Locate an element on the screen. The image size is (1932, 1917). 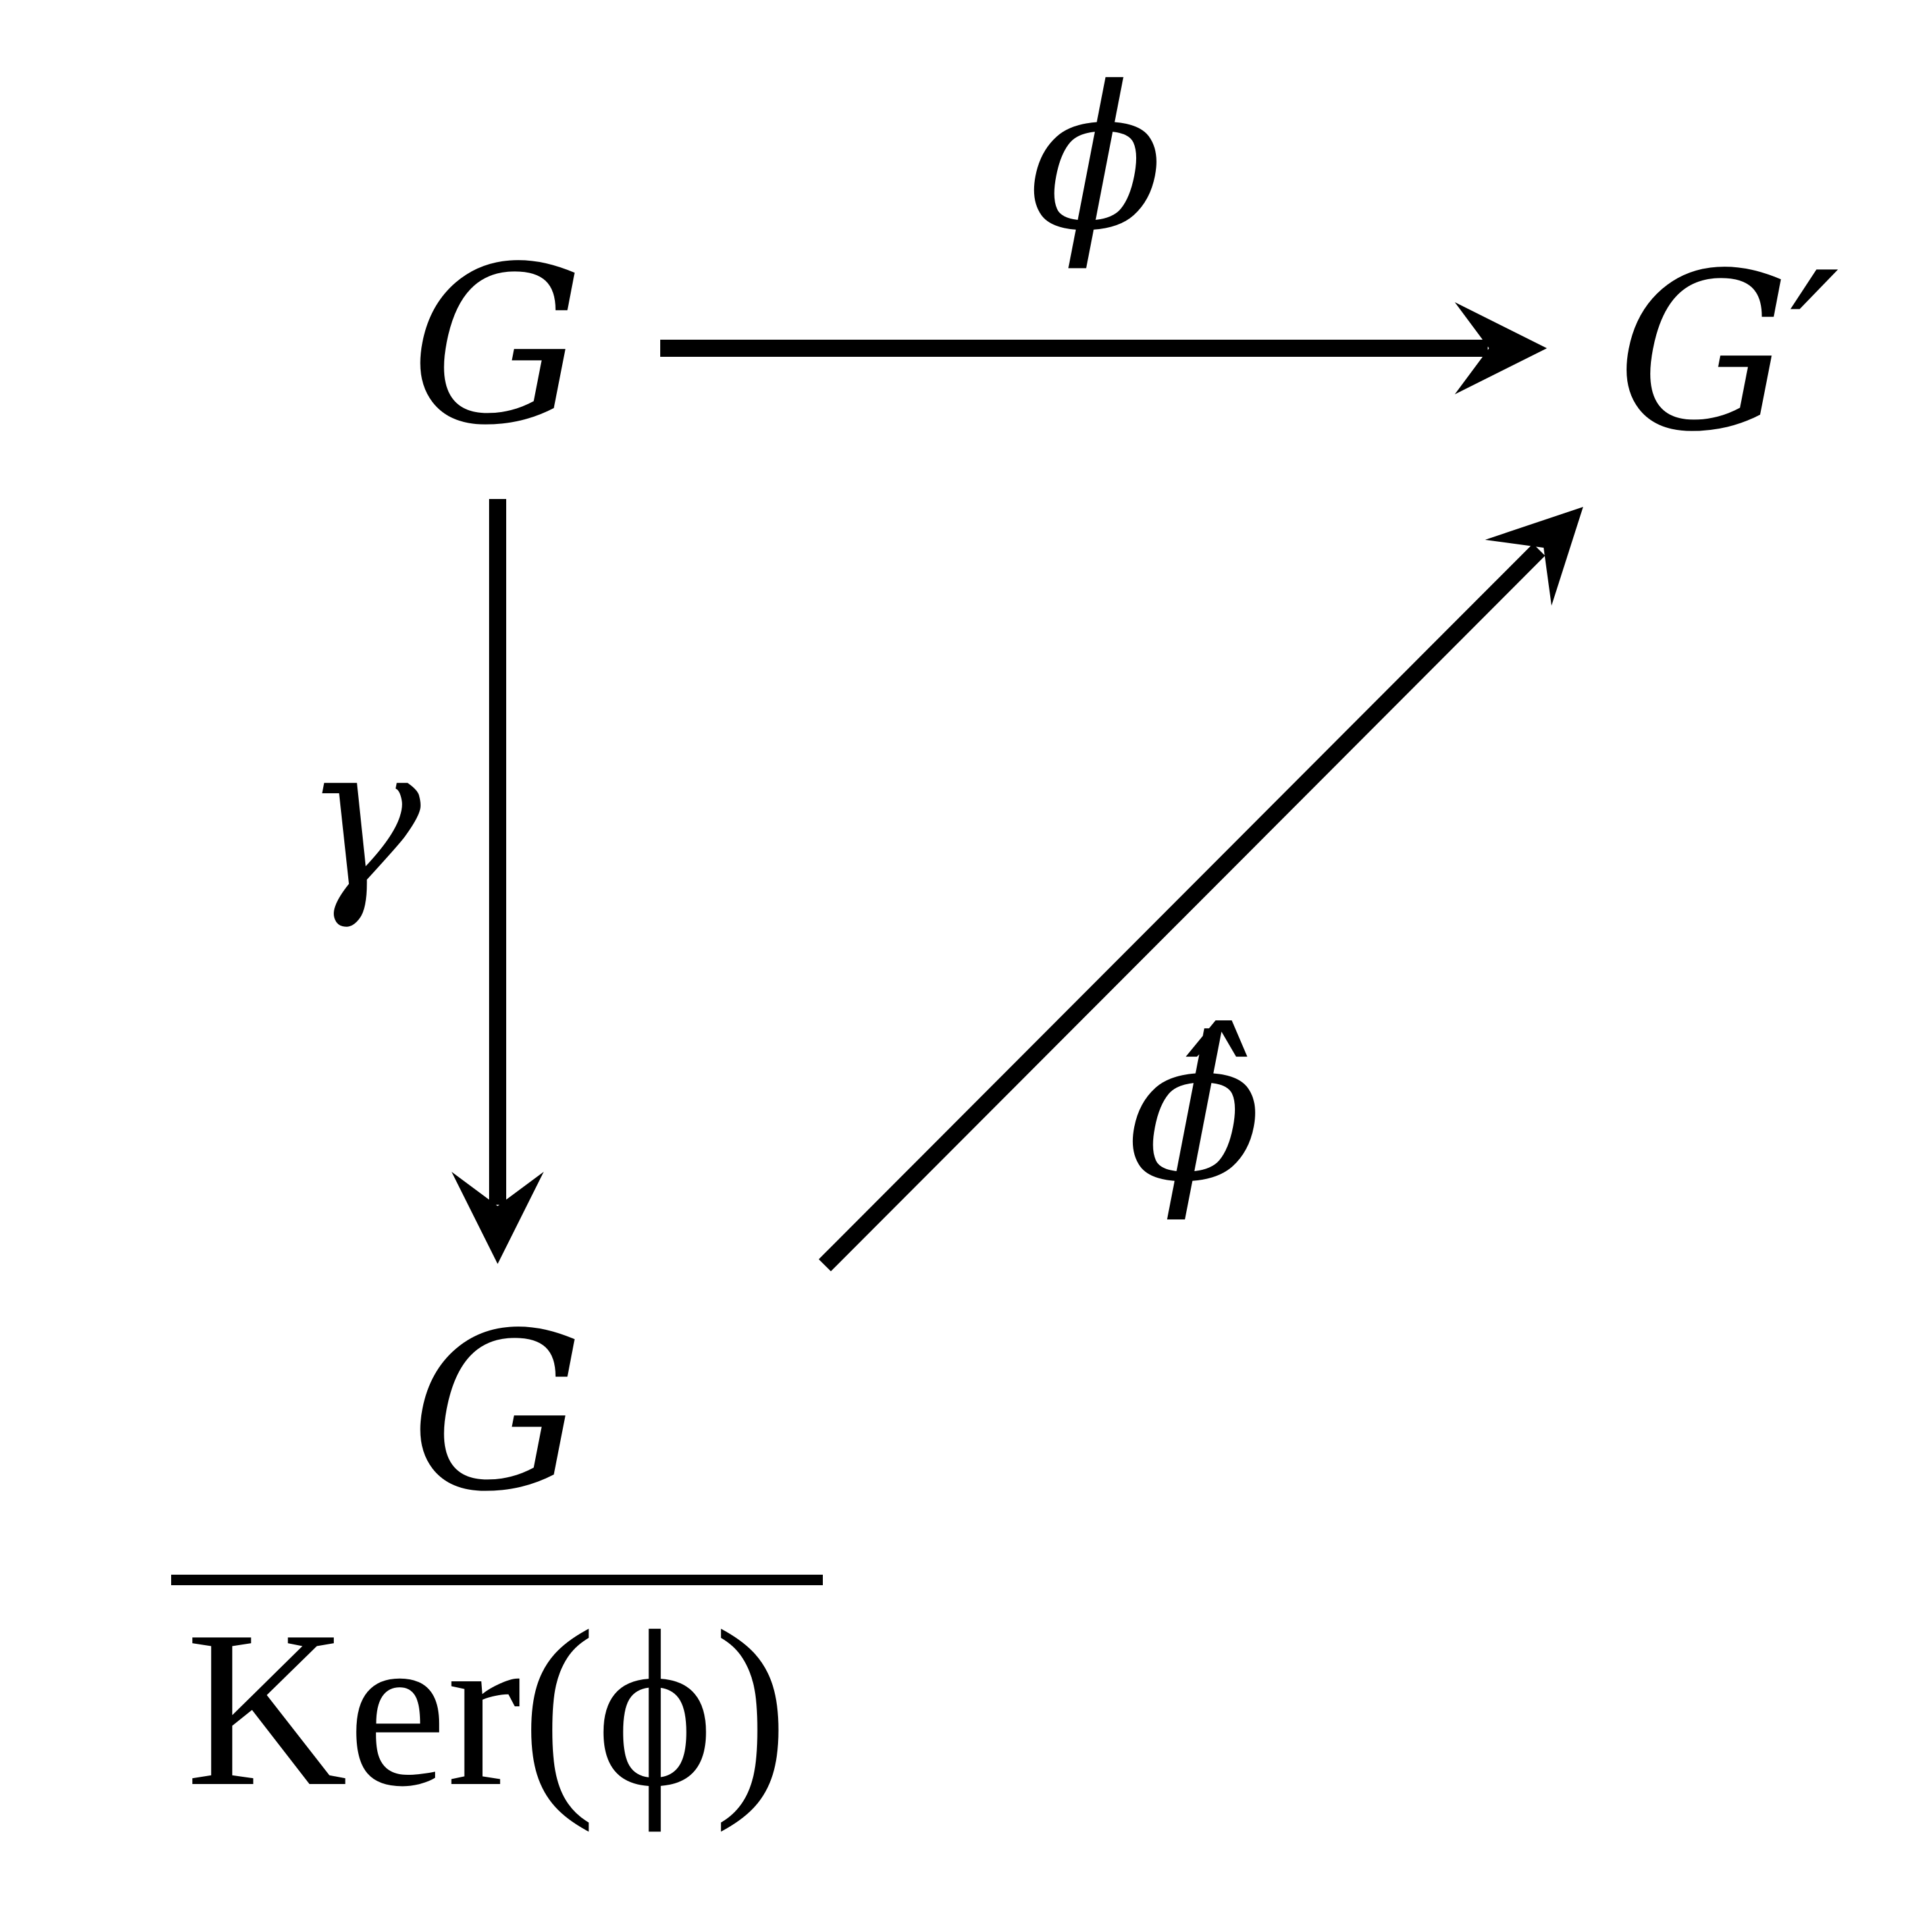
label-left-gamma: γ is located at coordinates (363, 817).